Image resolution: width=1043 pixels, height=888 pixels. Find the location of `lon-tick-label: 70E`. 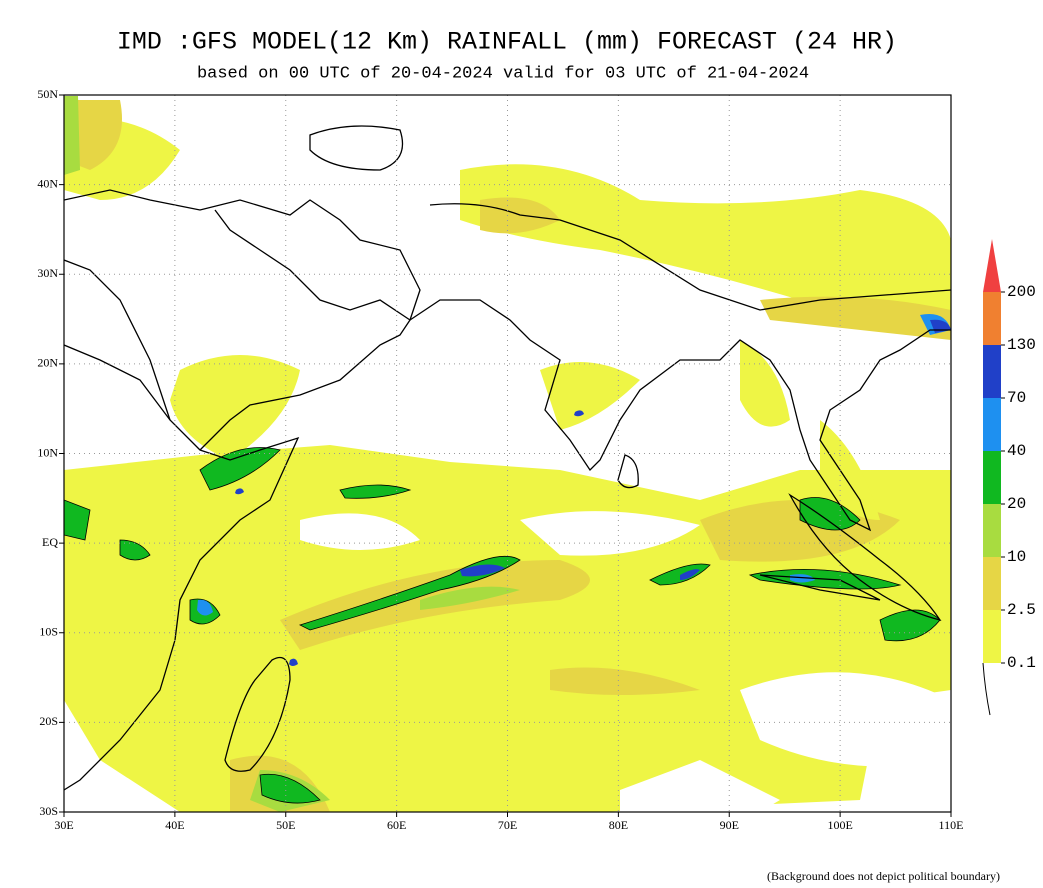

lon-tick-label: 70E is located at coordinates (507, 825).